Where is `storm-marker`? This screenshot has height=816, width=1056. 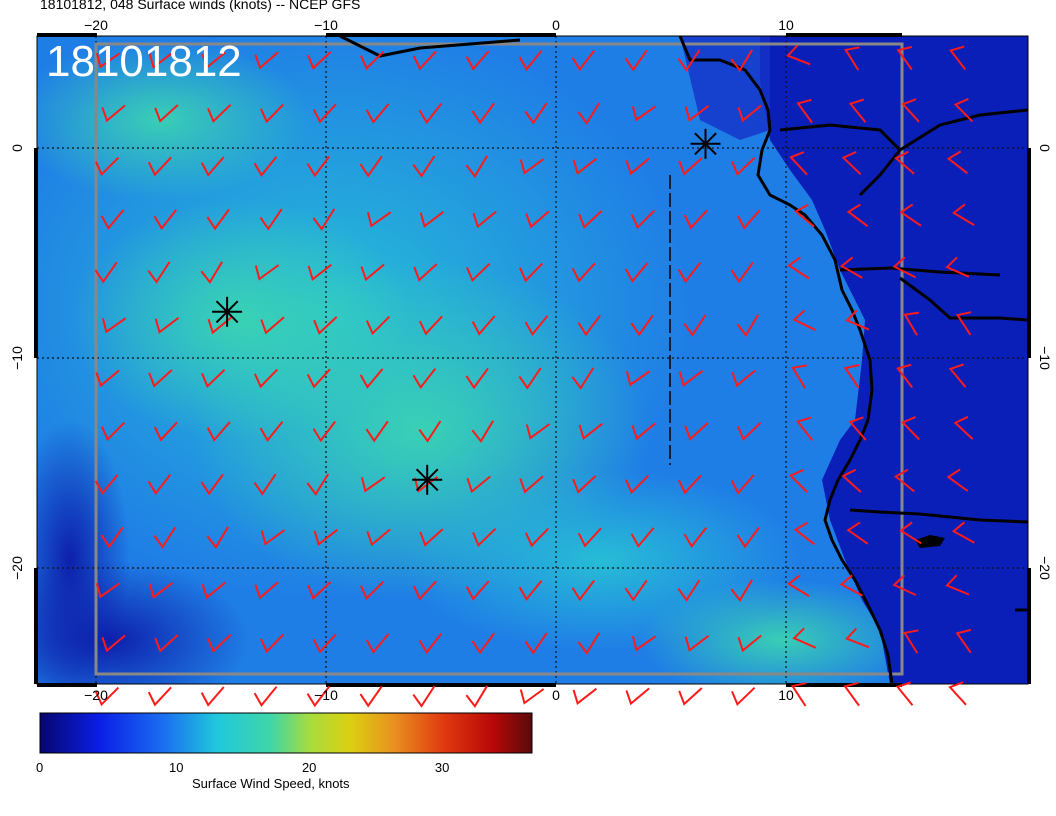
storm-marker is located at coordinates (227, 311).